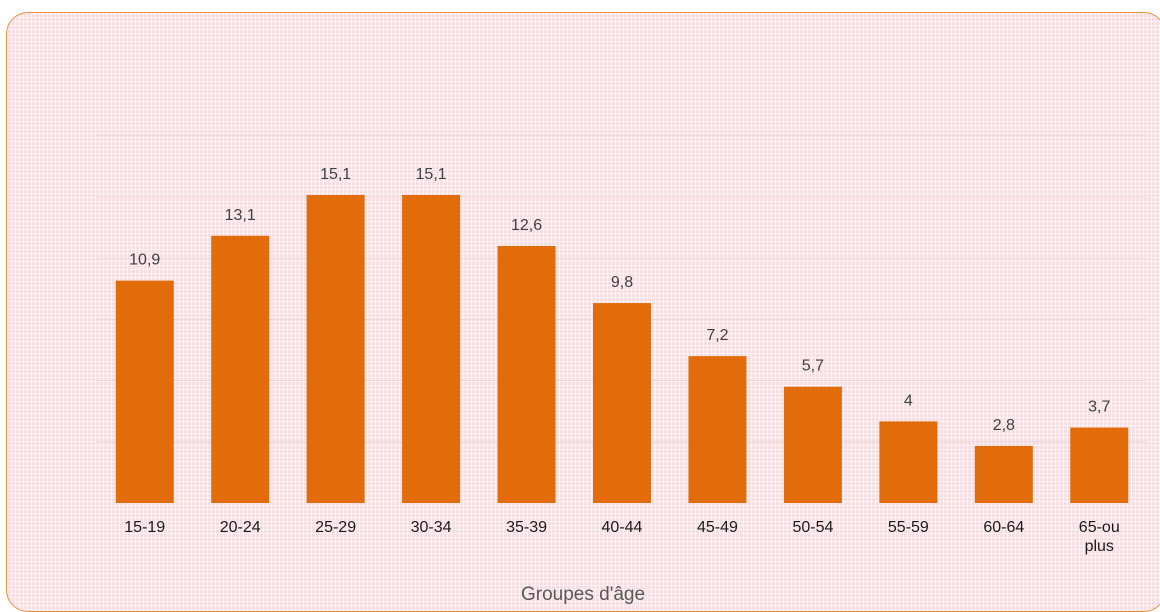  What do you see at coordinates (813, 366) in the screenshot?
I see `data-label: 5,7` at bounding box center [813, 366].